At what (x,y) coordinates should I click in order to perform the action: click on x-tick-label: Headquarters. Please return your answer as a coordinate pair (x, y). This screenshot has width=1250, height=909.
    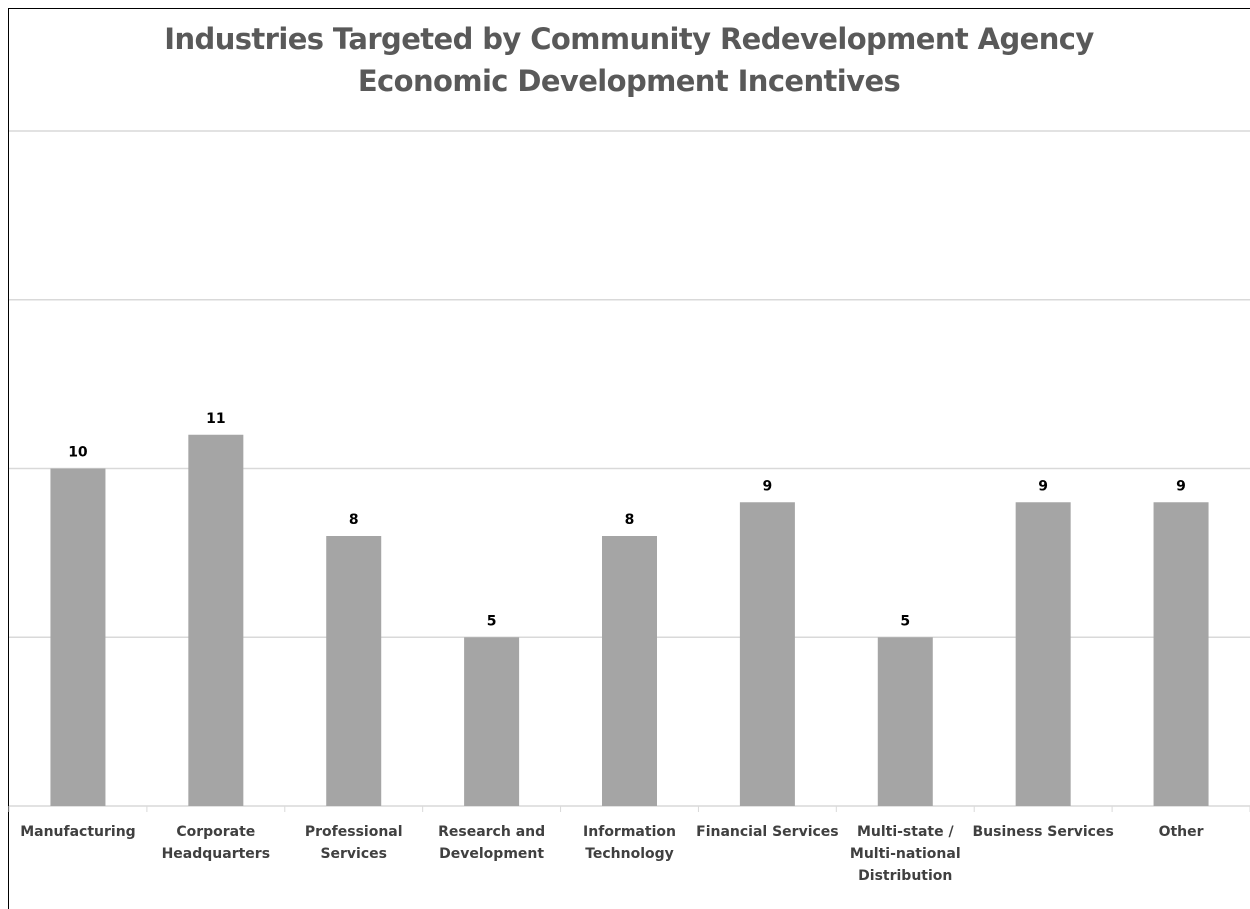
    Looking at the image, I should click on (216, 854).